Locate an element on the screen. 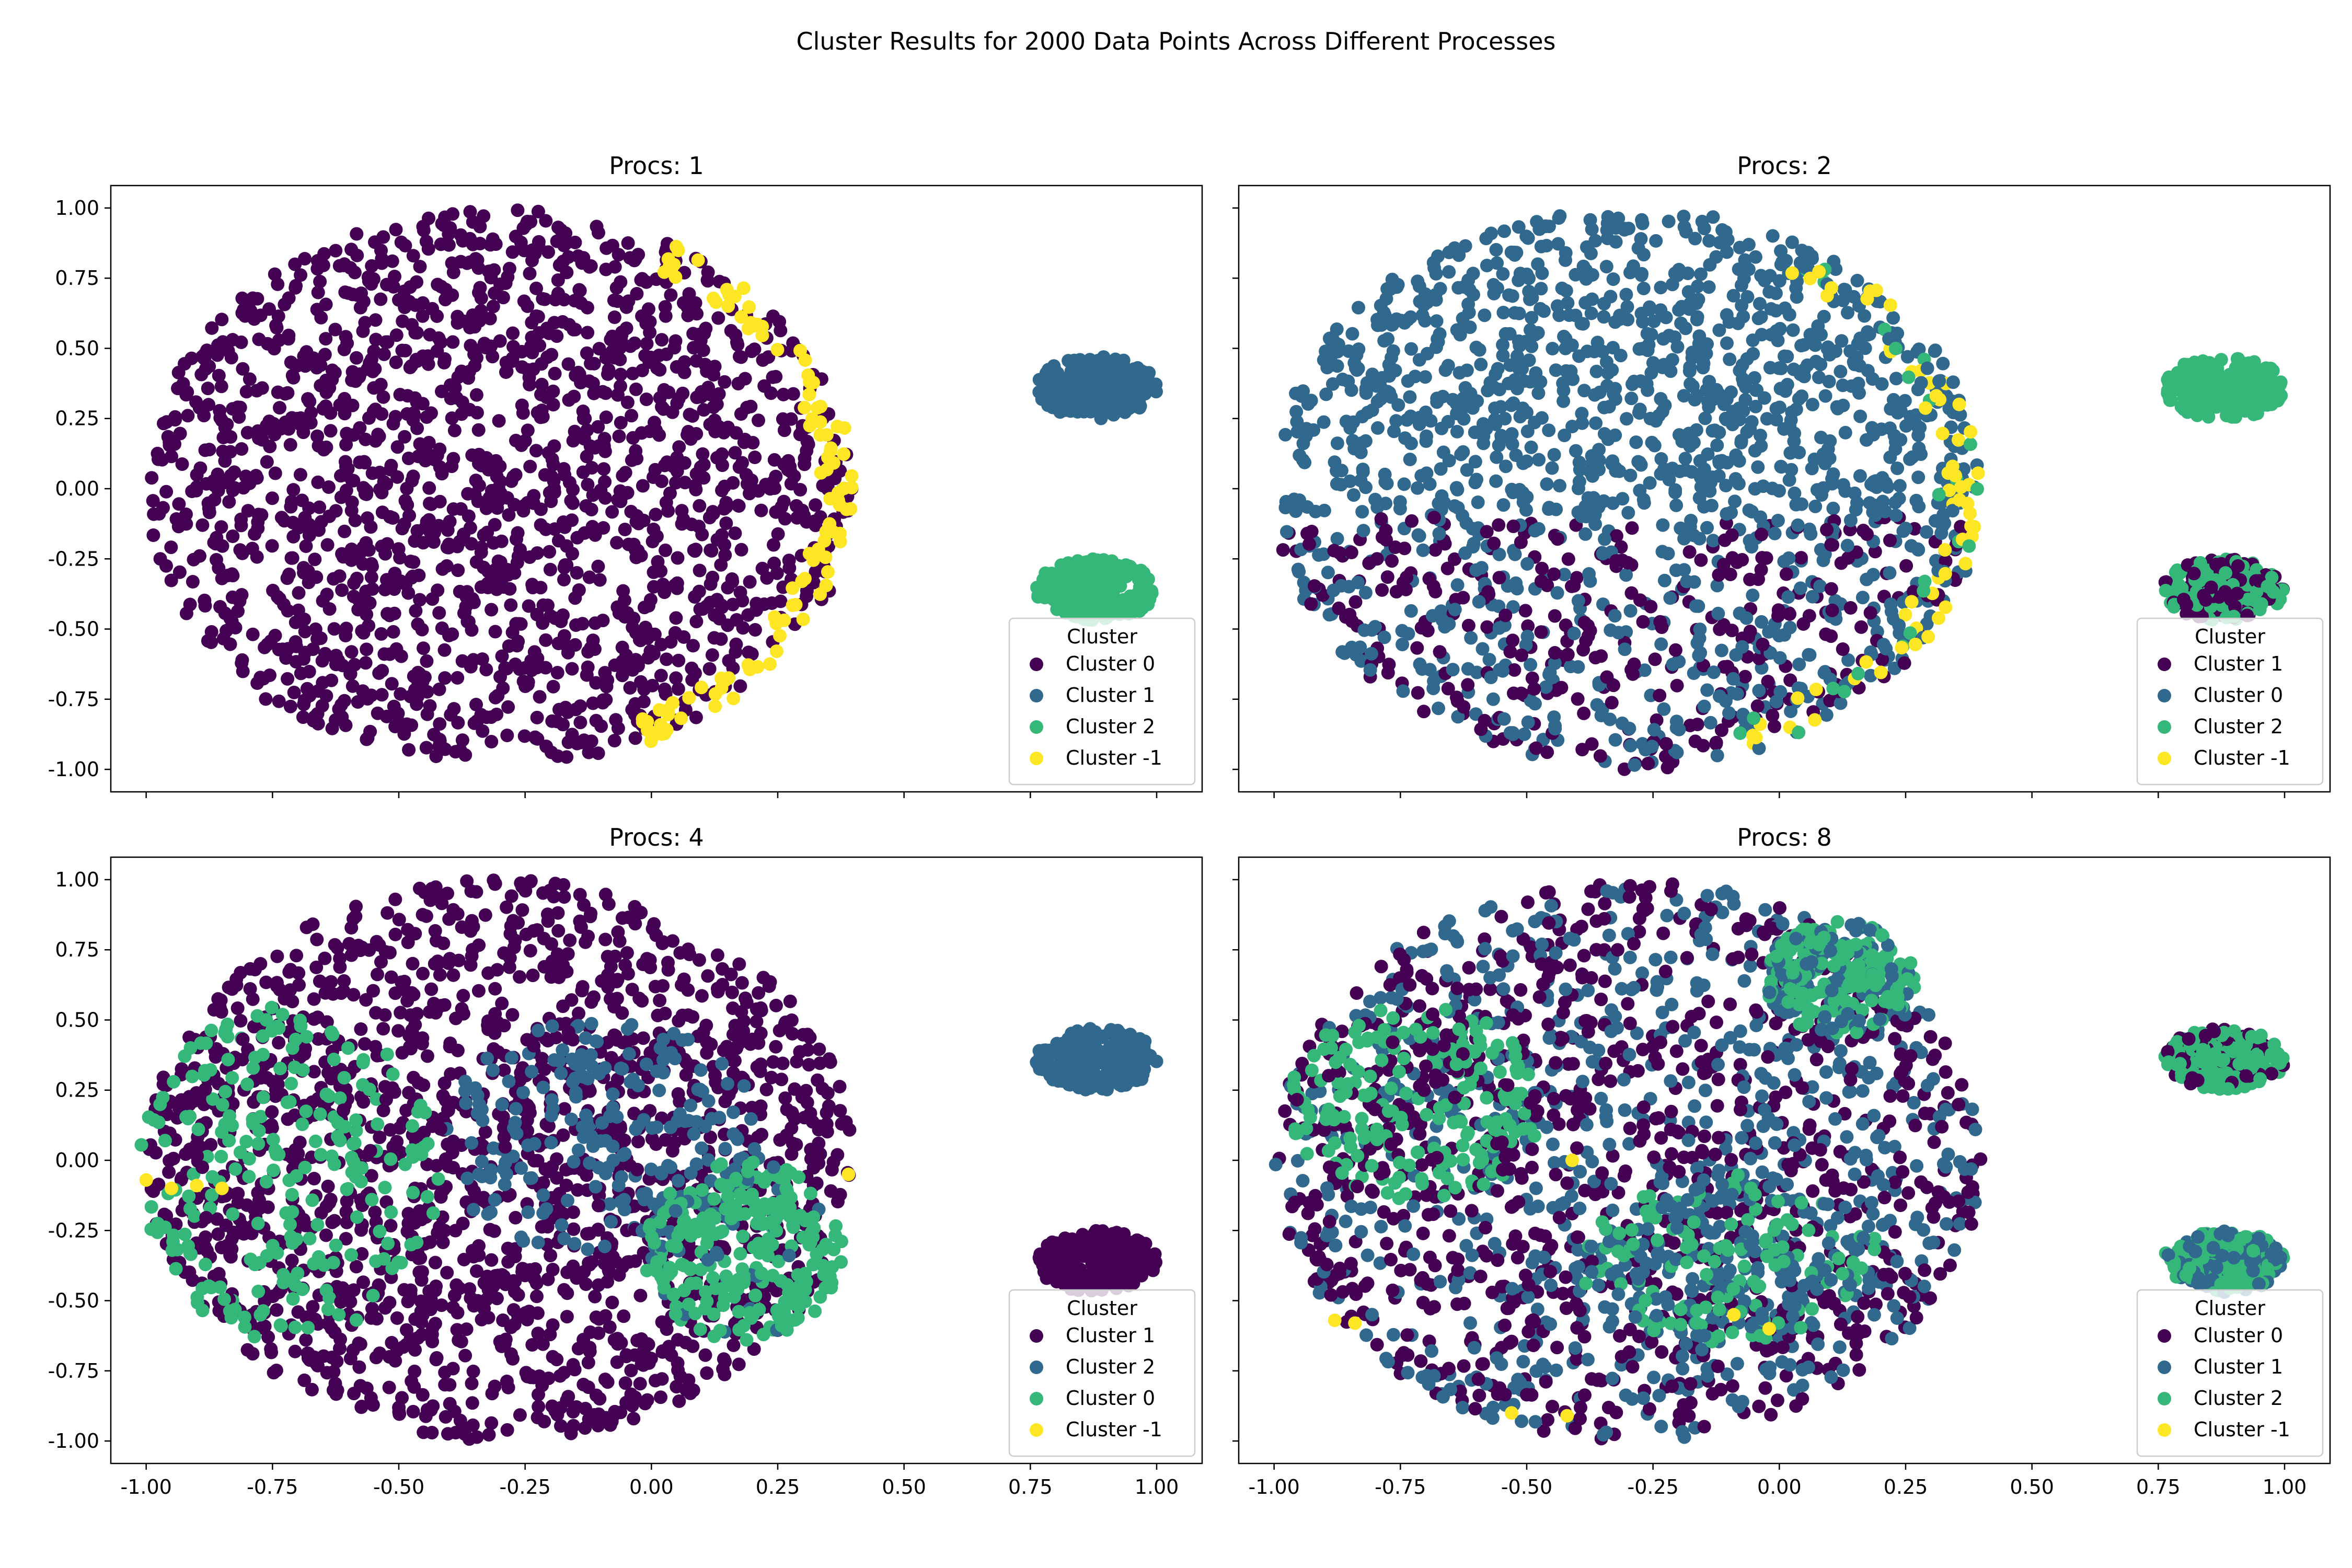  legend-entry: Cluster -1 is located at coordinates (1114, 757).